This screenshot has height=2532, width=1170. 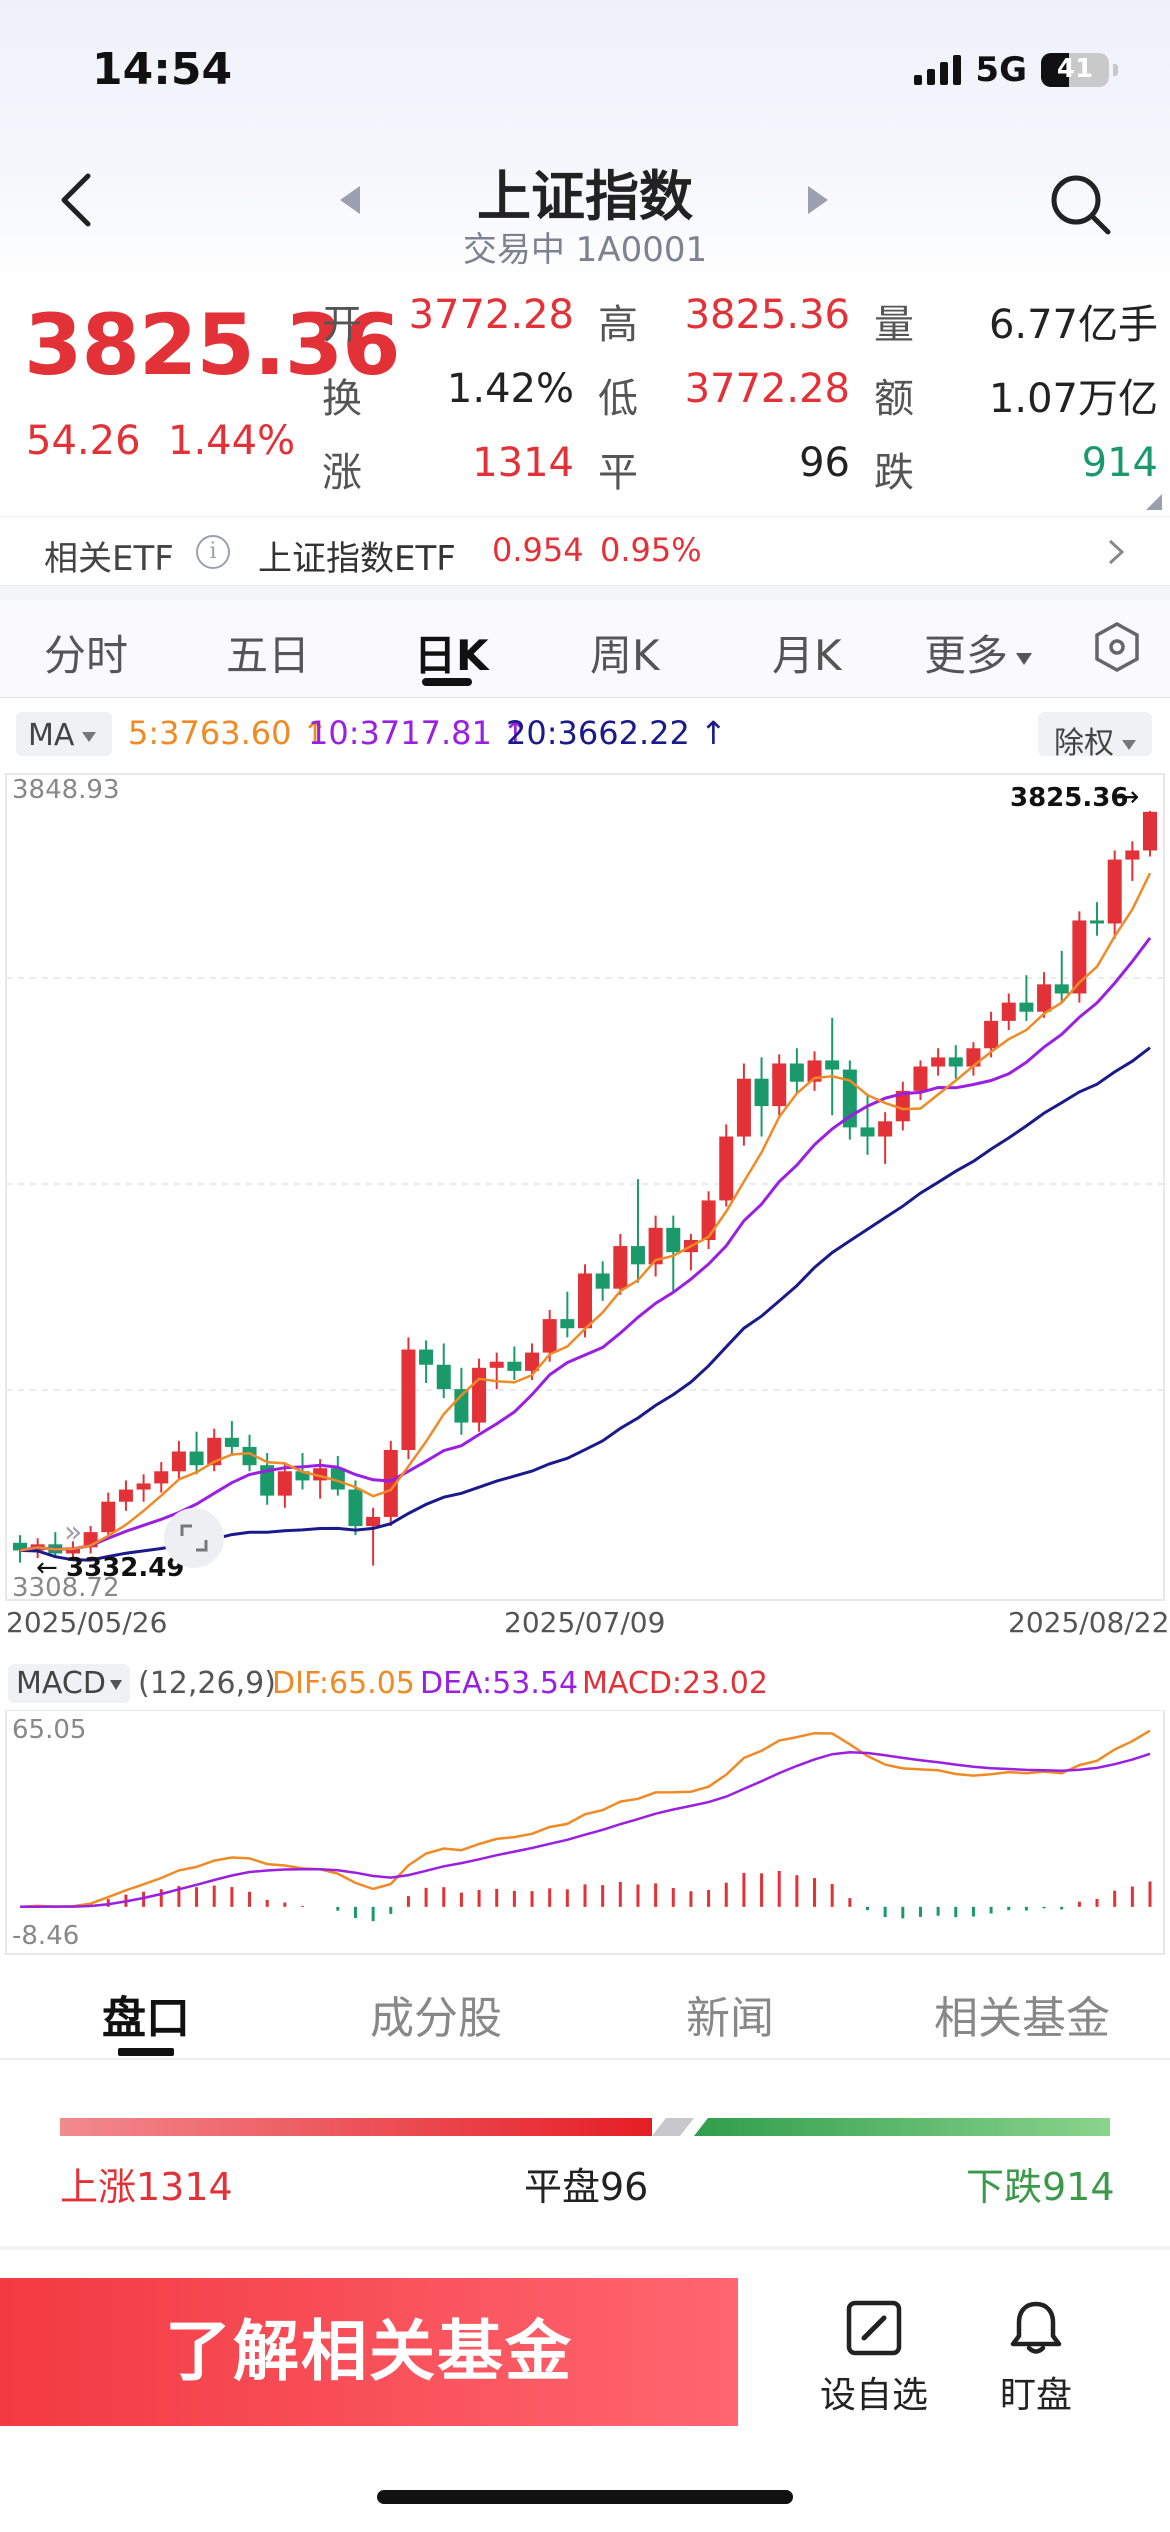 I want to click on search-icon, so click(x=1081, y=205).